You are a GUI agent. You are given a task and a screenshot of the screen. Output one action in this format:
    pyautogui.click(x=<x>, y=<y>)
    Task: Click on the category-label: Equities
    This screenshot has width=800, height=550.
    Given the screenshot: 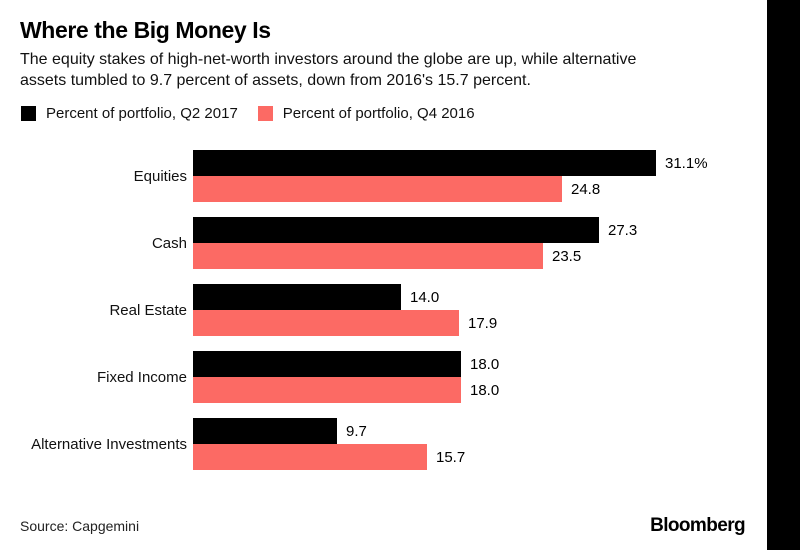 What is the action you would take?
    pyautogui.click(x=160, y=176)
    